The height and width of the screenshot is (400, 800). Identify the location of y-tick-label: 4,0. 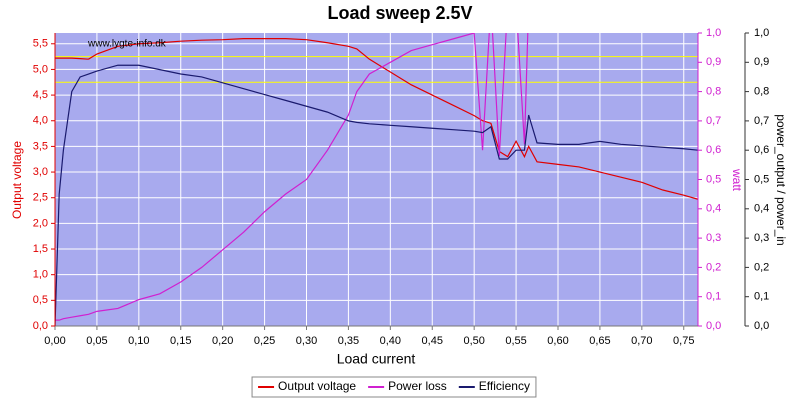
(40, 121).